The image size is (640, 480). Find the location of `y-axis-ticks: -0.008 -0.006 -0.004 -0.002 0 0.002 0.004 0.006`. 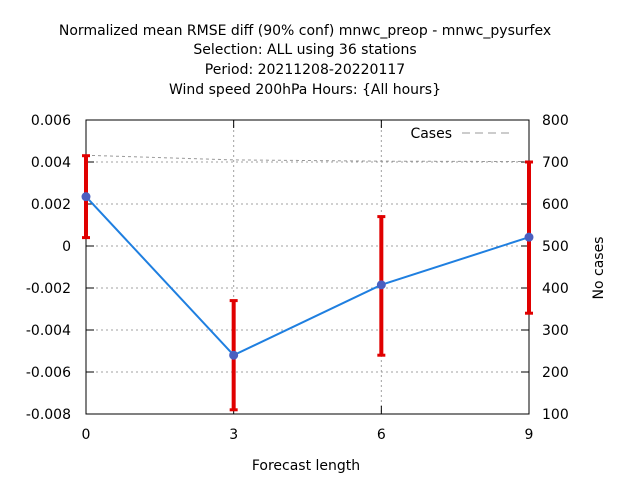

y-axis-ticks: -0.008 -0.006 -0.004 -0.002 0 0.002 0.004 0.006 is located at coordinates (60, 268).